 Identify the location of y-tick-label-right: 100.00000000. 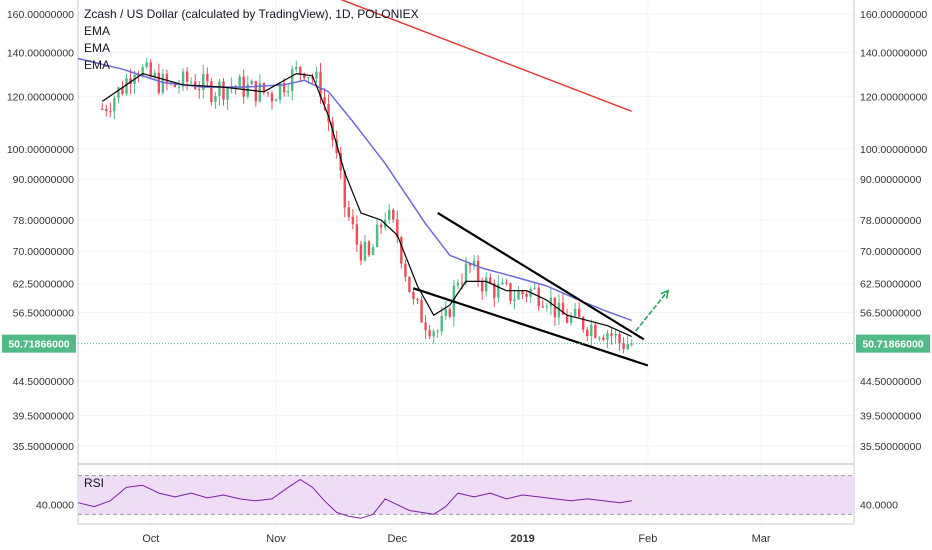
(893, 150).